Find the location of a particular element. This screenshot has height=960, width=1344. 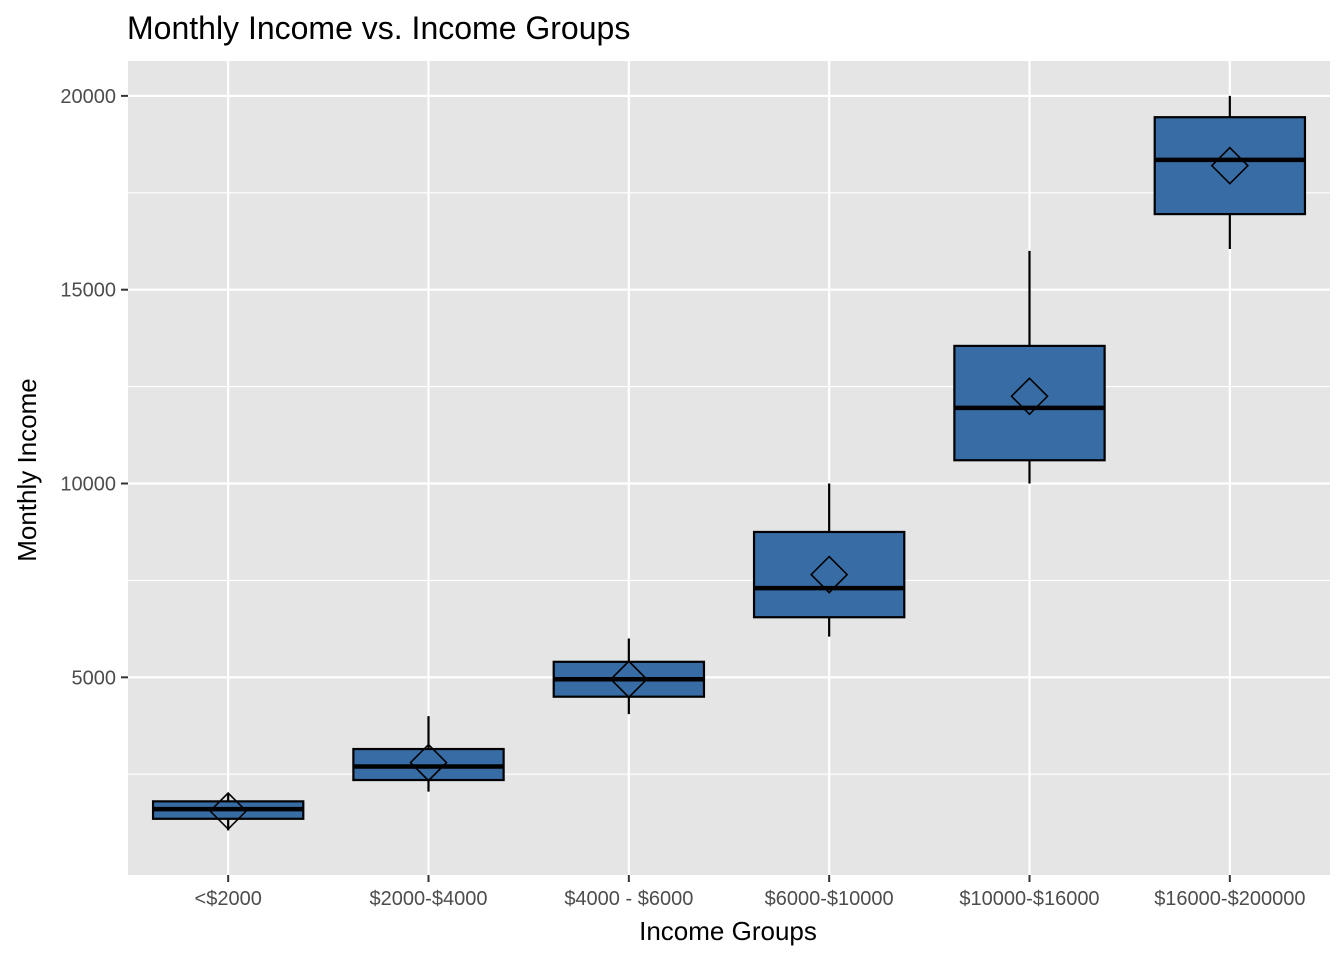

x-tick-label: $2000-$4000 is located at coordinates (429, 899).